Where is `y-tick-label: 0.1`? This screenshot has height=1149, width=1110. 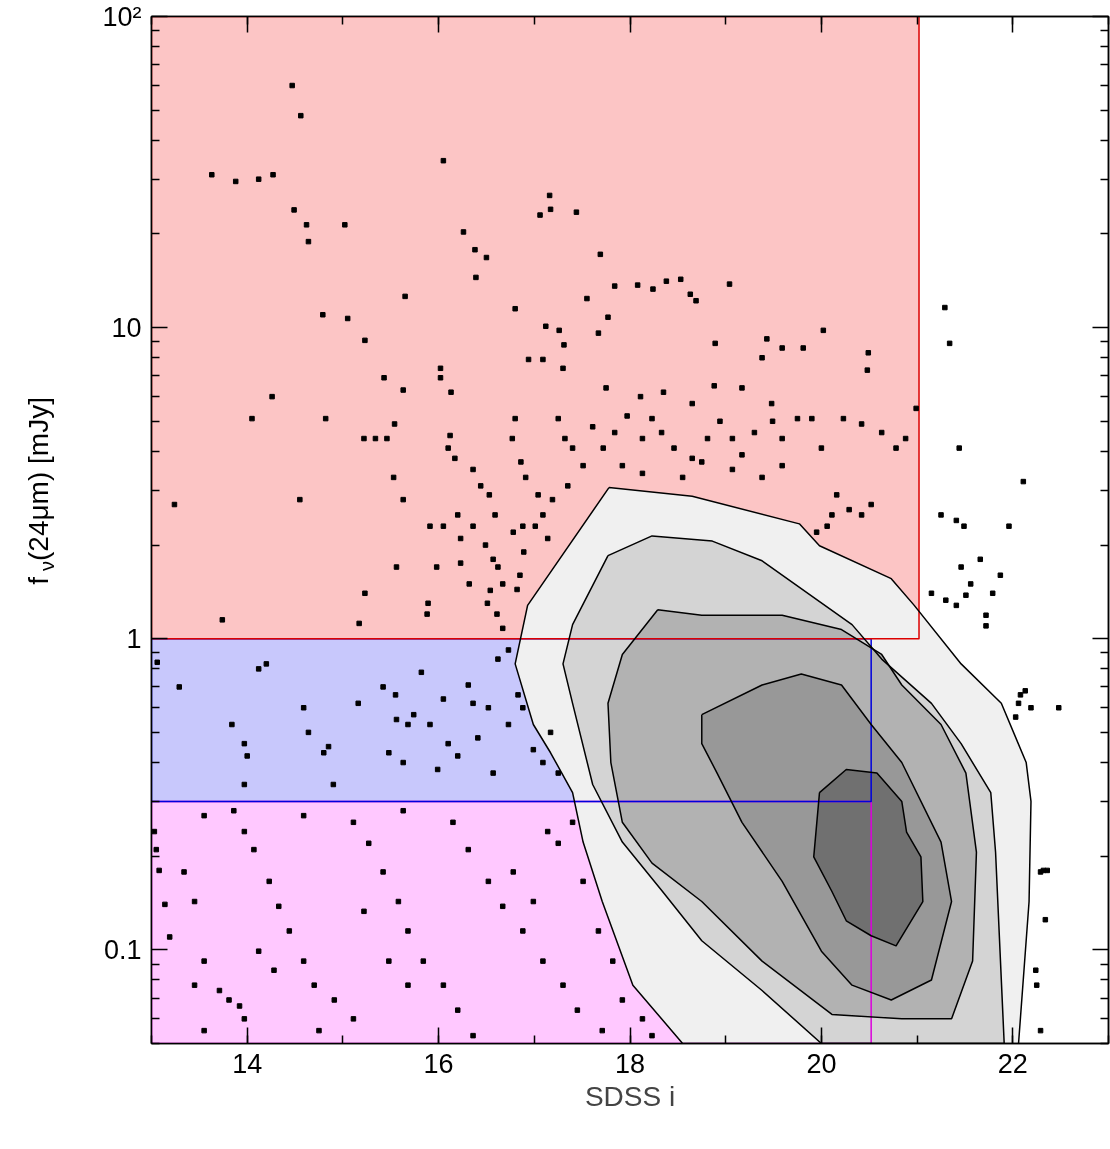 y-tick-label: 0.1 is located at coordinates (122, 949).